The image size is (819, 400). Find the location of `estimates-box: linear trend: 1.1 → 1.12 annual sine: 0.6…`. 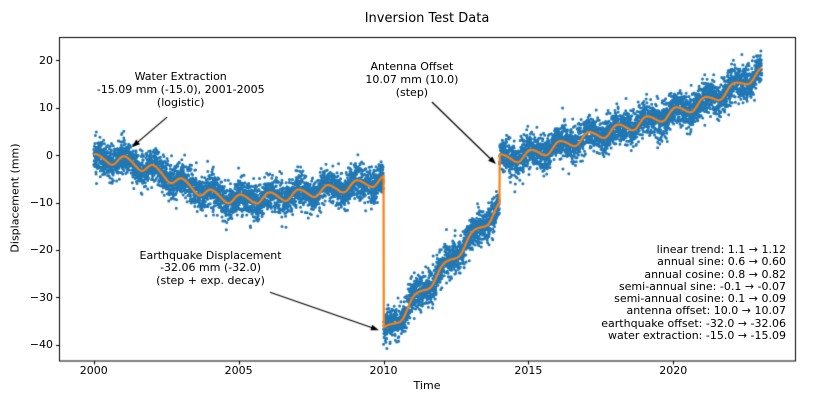

estimates-box: linear trend: 1.1 → 1.12 annual sine: 0.6… is located at coordinates (694, 293).